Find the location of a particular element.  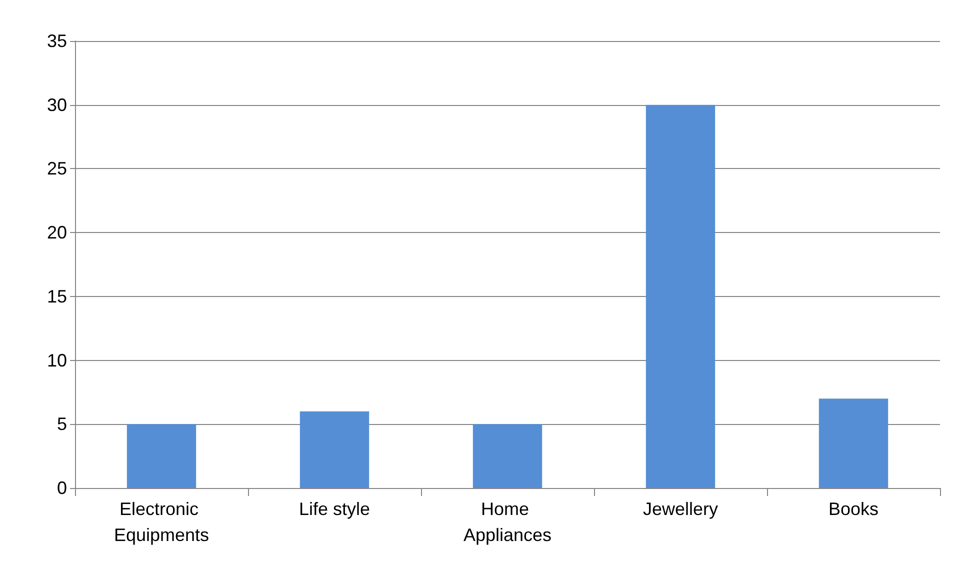

y-tick-label: 15 is located at coordinates (56, 296).